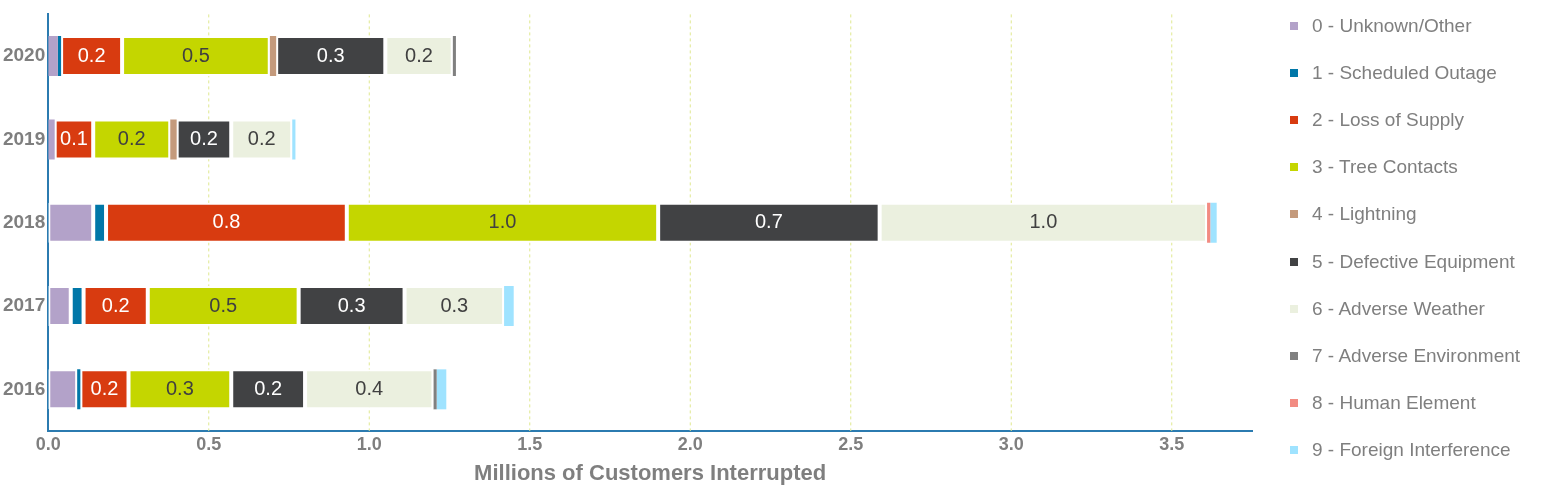 This screenshot has width=1556, height=491. I want to click on legend-label: 1 - Scheduled Outage, so click(1404, 72).